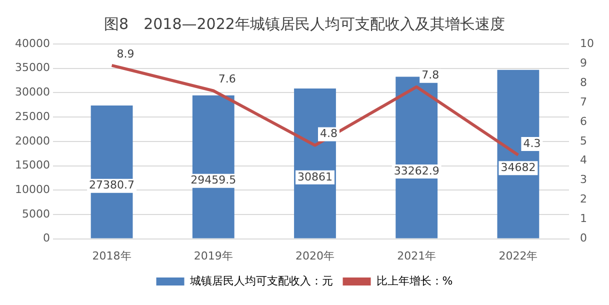 The height and width of the screenshot is (305, 609). Describe the element at coordinates (125, 53) in the screenshot. I see `data-label: 8.9` at that location.